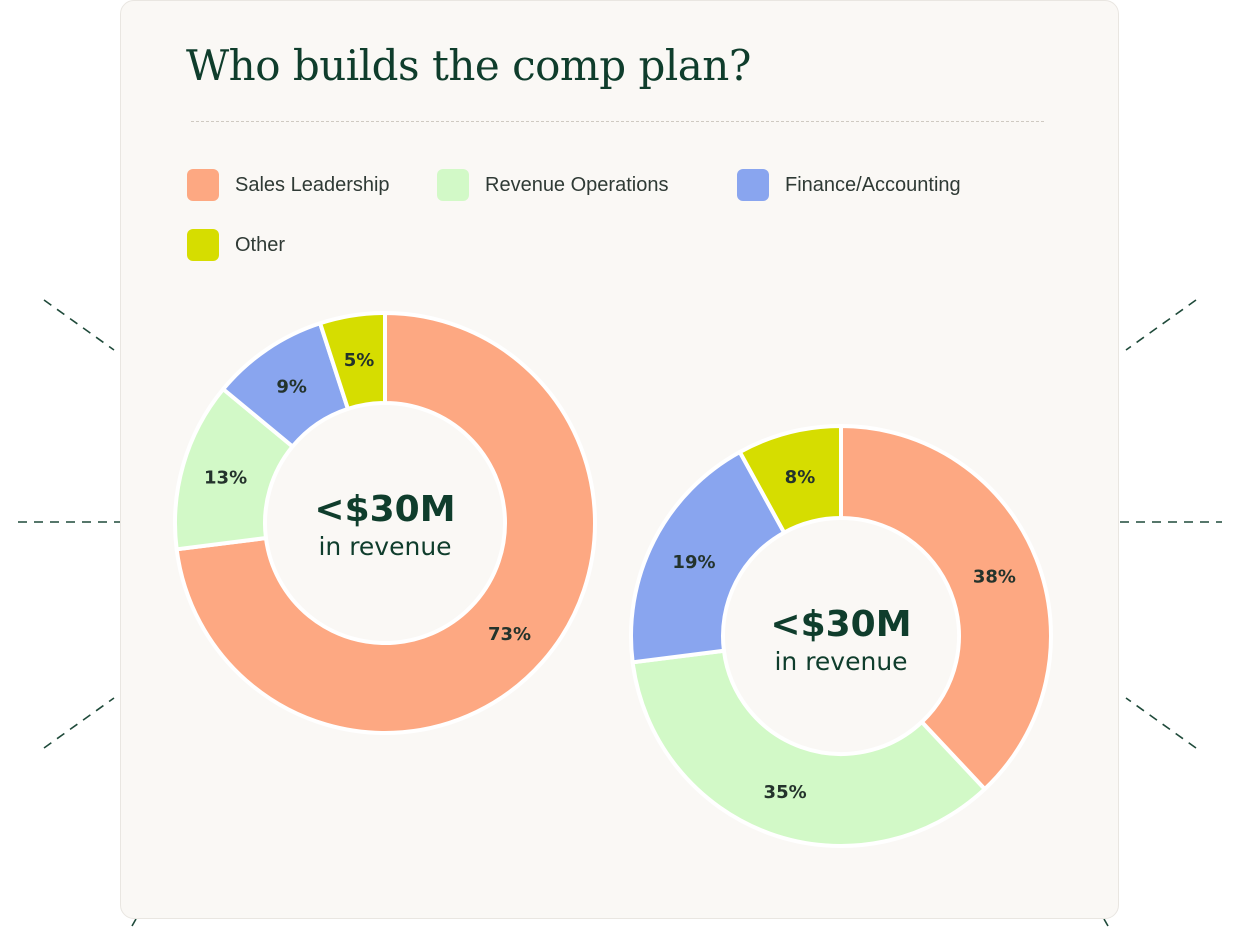 Image resolution: width=1240 pixels, height=932 pixels. What do you see at coordinates (994, 576) in the screenshot?
I see `slice-label-sales-leadership: 38%` at bounding box center [994, 576].